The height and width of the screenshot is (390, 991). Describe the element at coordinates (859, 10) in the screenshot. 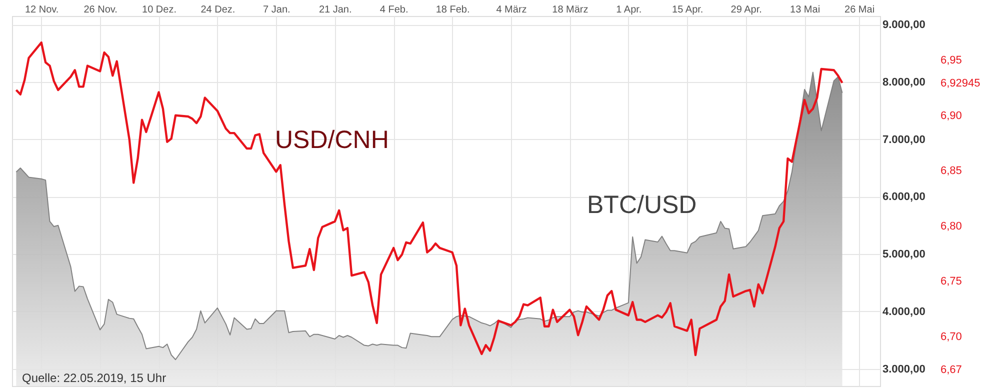

I see `x-tick-label: 26 Mai` at that location.